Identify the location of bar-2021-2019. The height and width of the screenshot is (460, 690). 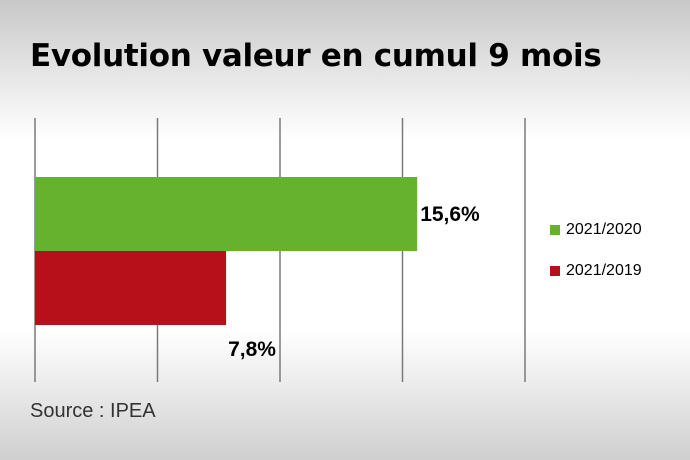
(131, 288).